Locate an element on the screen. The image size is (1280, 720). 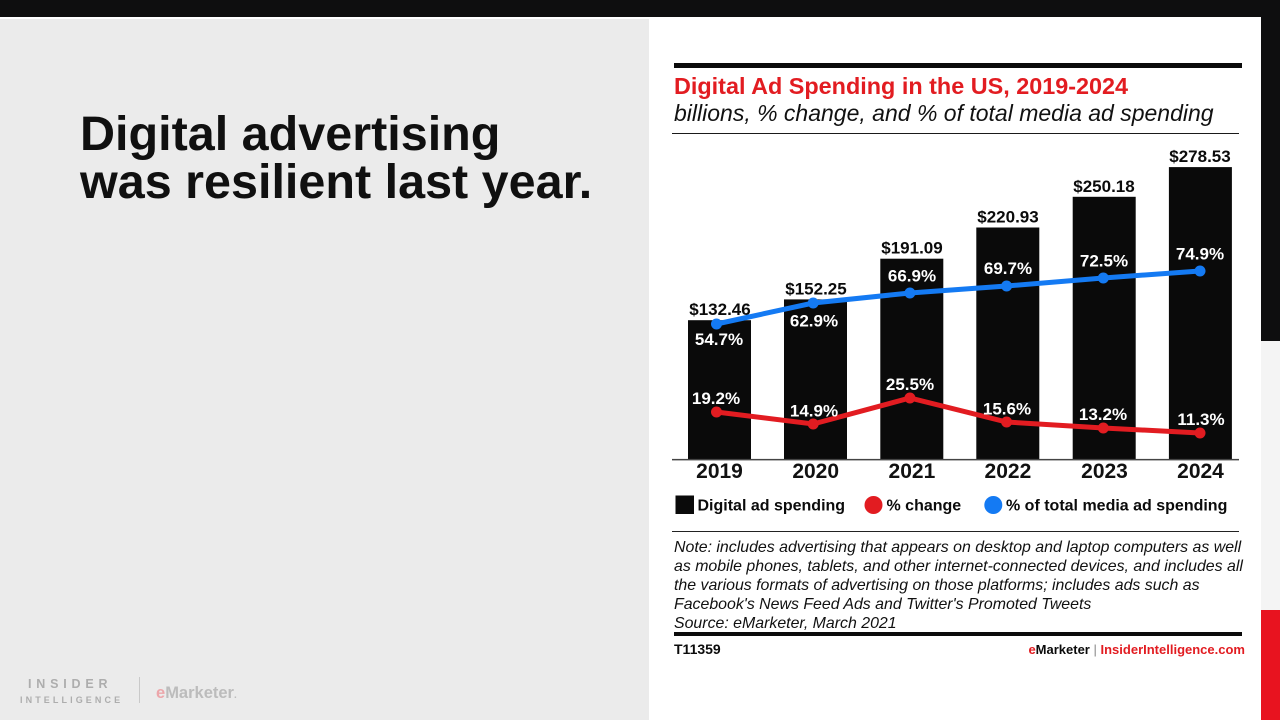
svg-text: $250.18 is located at coordinates (1103, 186).